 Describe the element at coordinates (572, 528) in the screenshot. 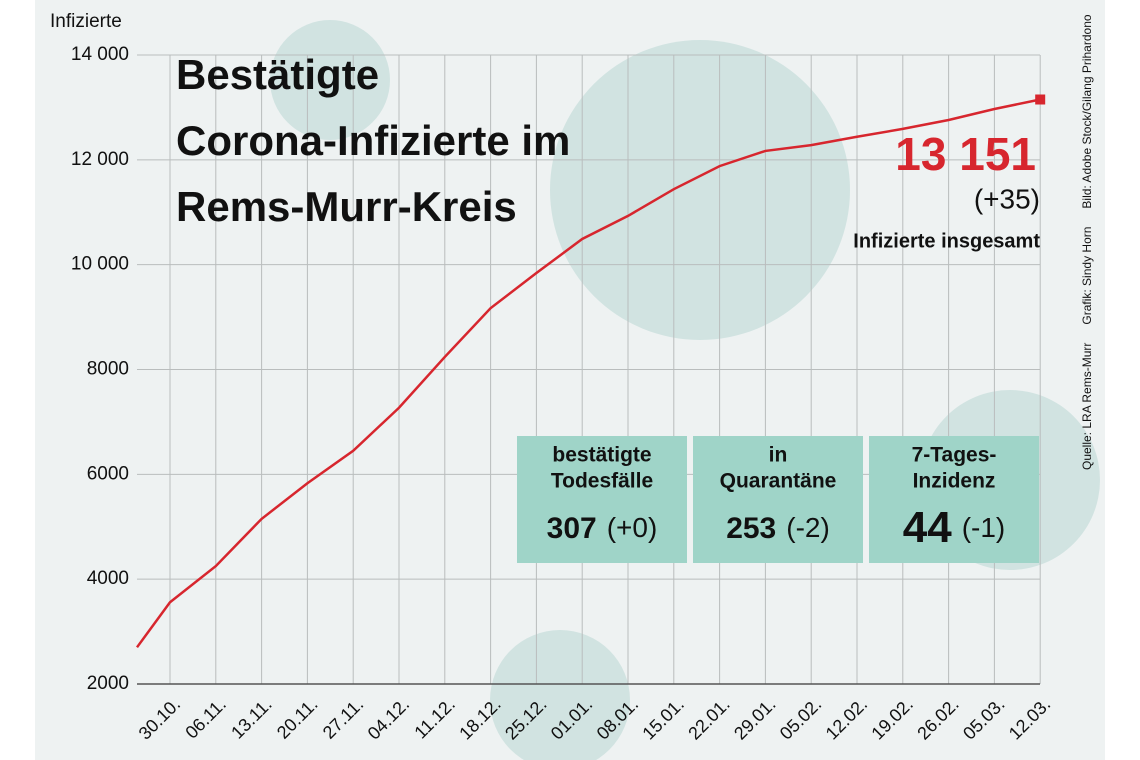

I see `box-number: 307` at that location.